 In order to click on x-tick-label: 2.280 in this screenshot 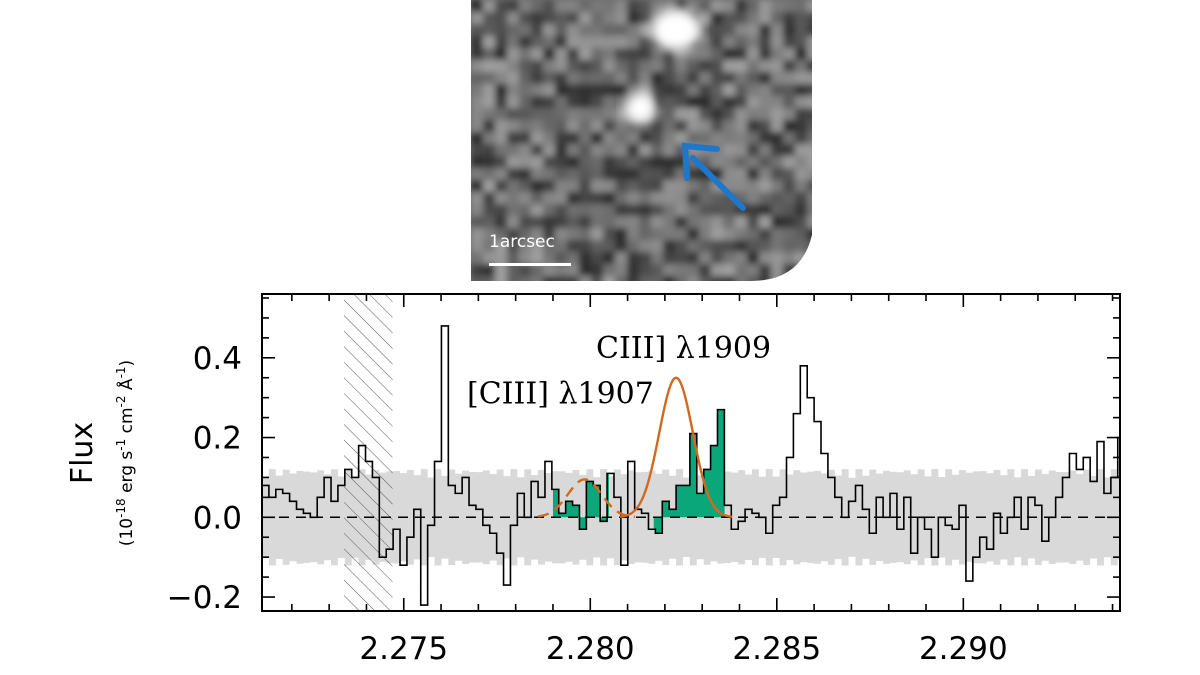, I will do `click(590, 649)`.